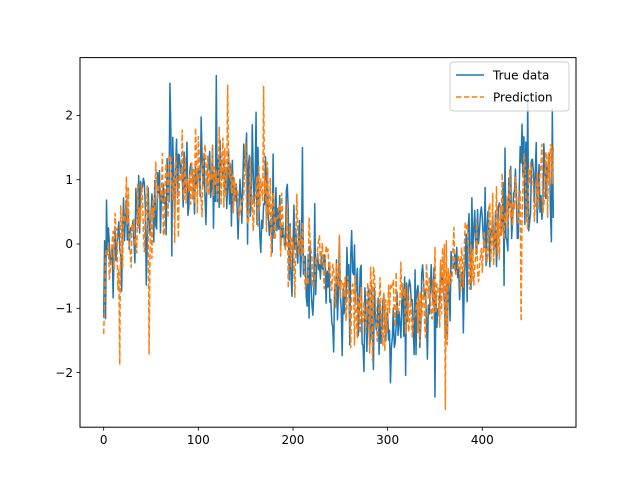 This screenshot has width=640, height=480. I want to click on y-tick-label: −2, so click(64, 373).